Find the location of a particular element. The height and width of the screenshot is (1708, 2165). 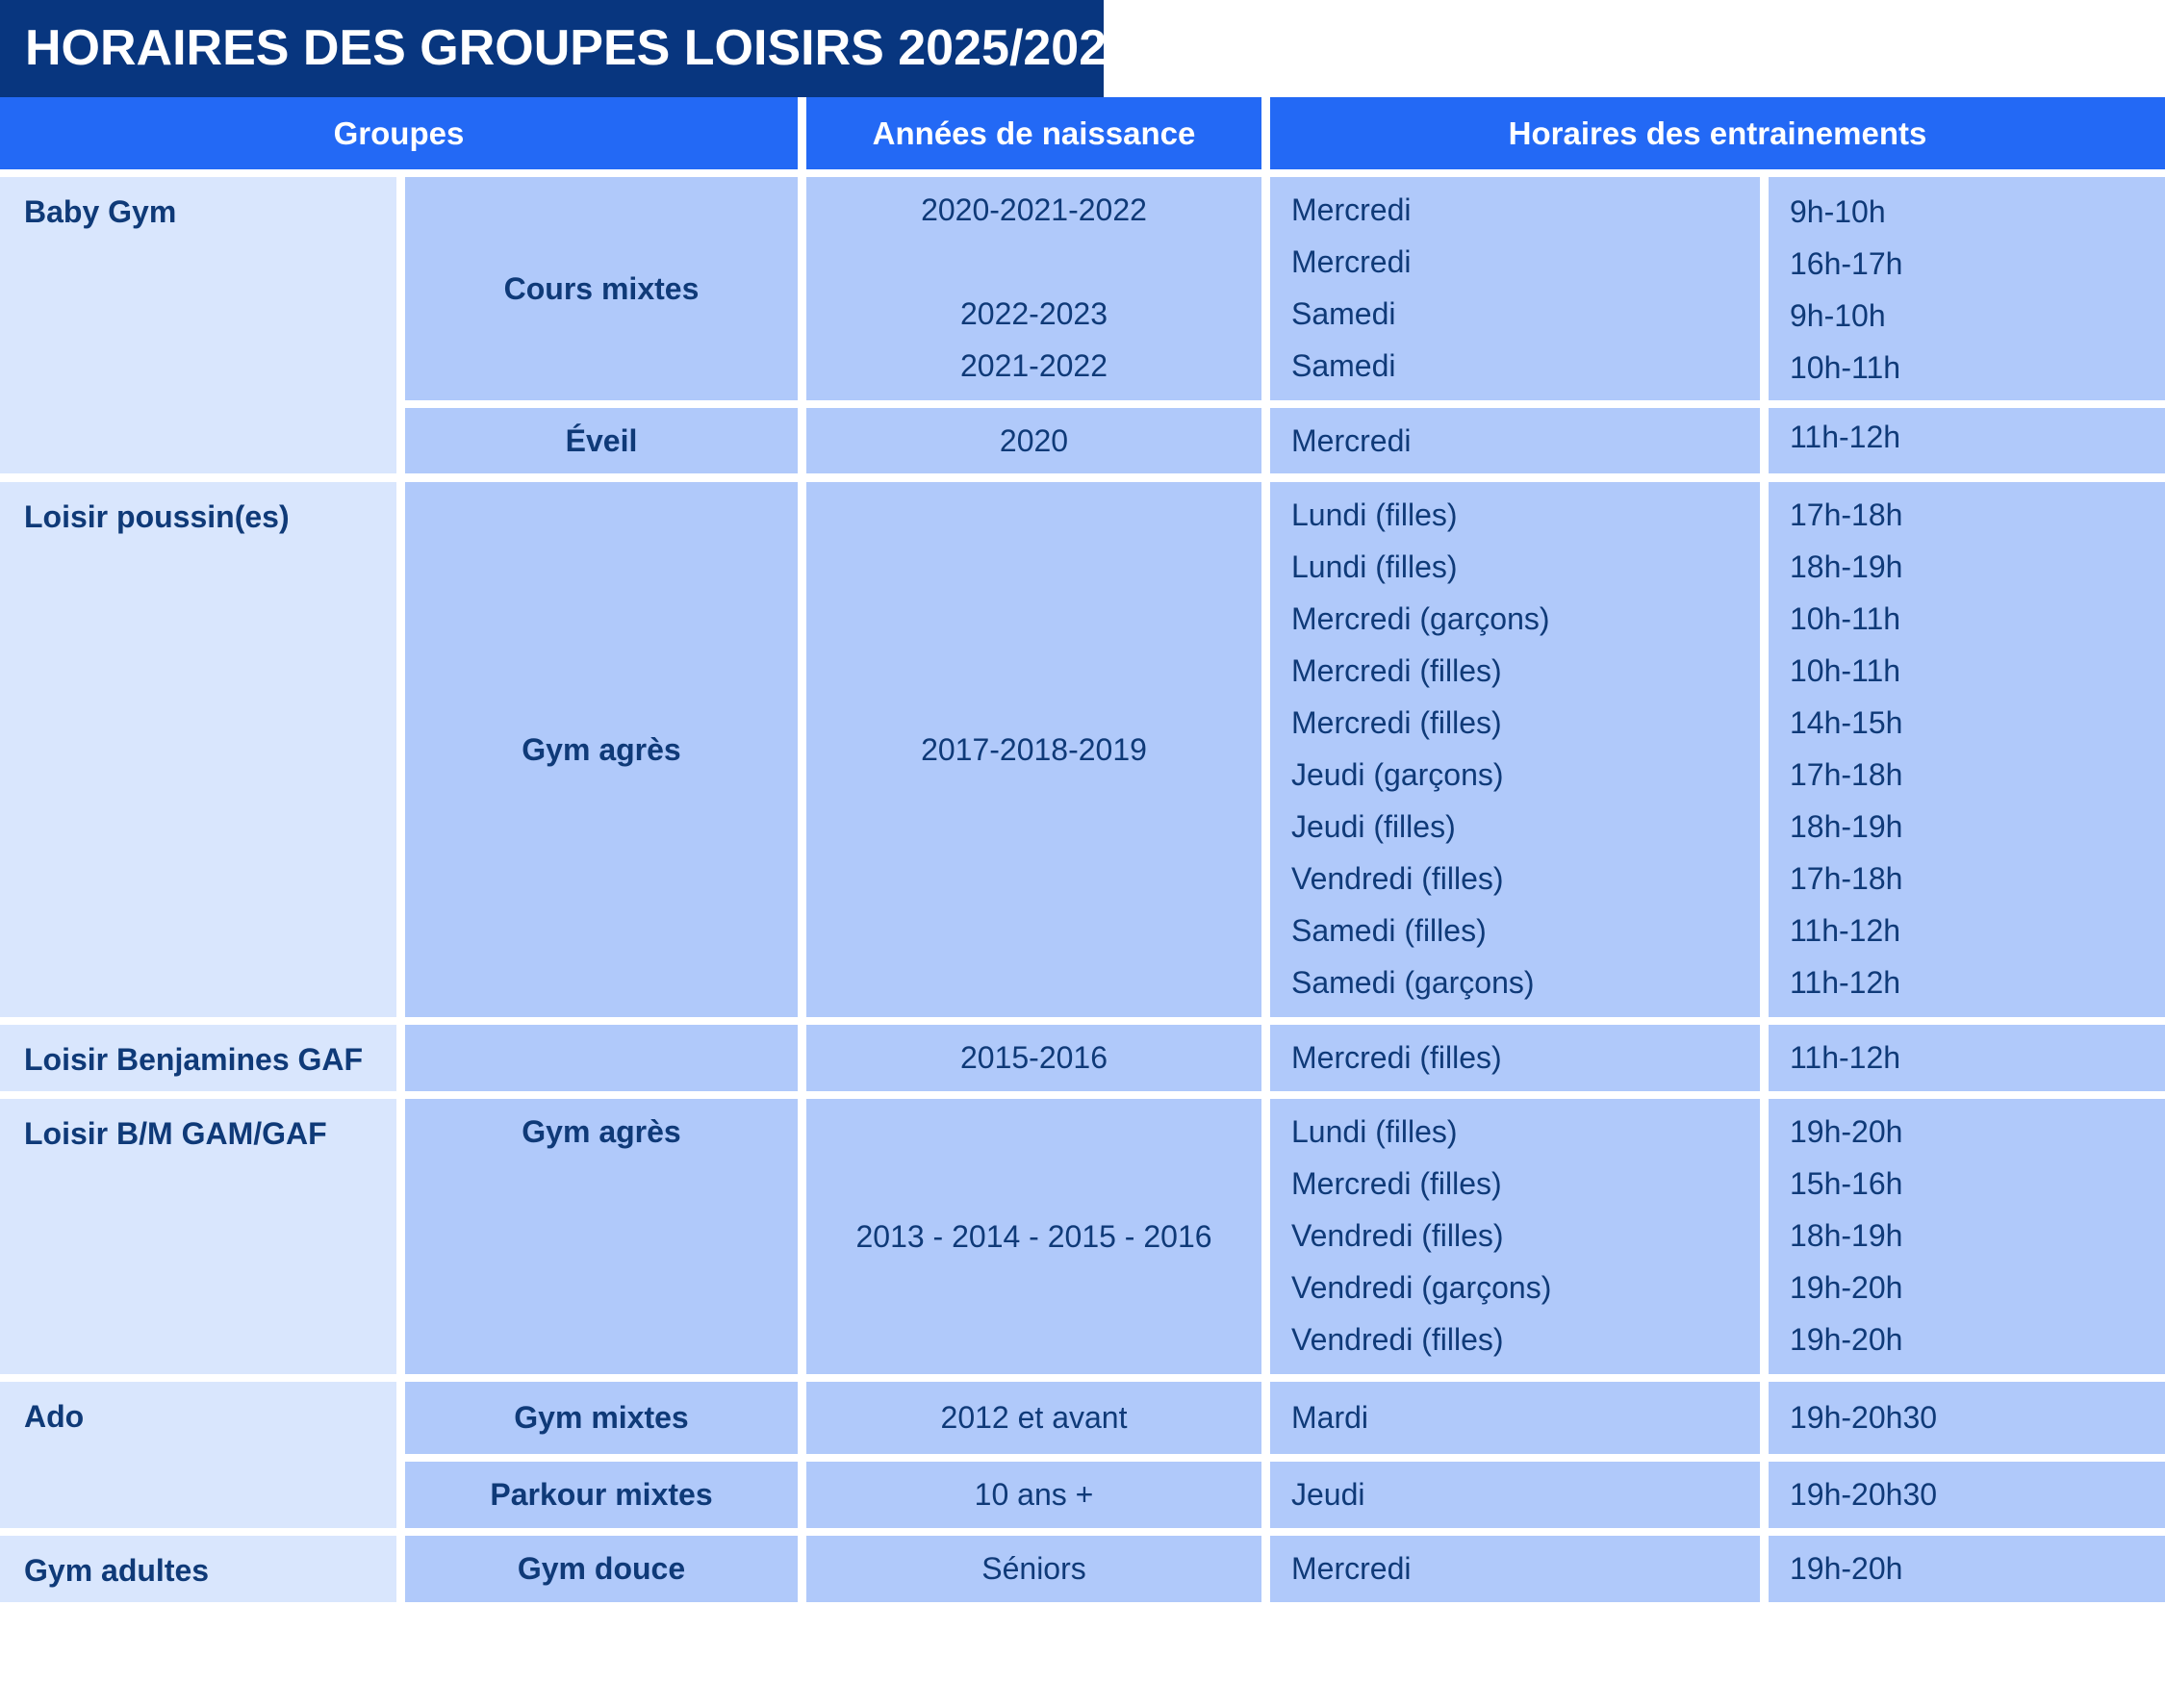

subgroup-eveil: Éveil is located at coordinates (601, 440).